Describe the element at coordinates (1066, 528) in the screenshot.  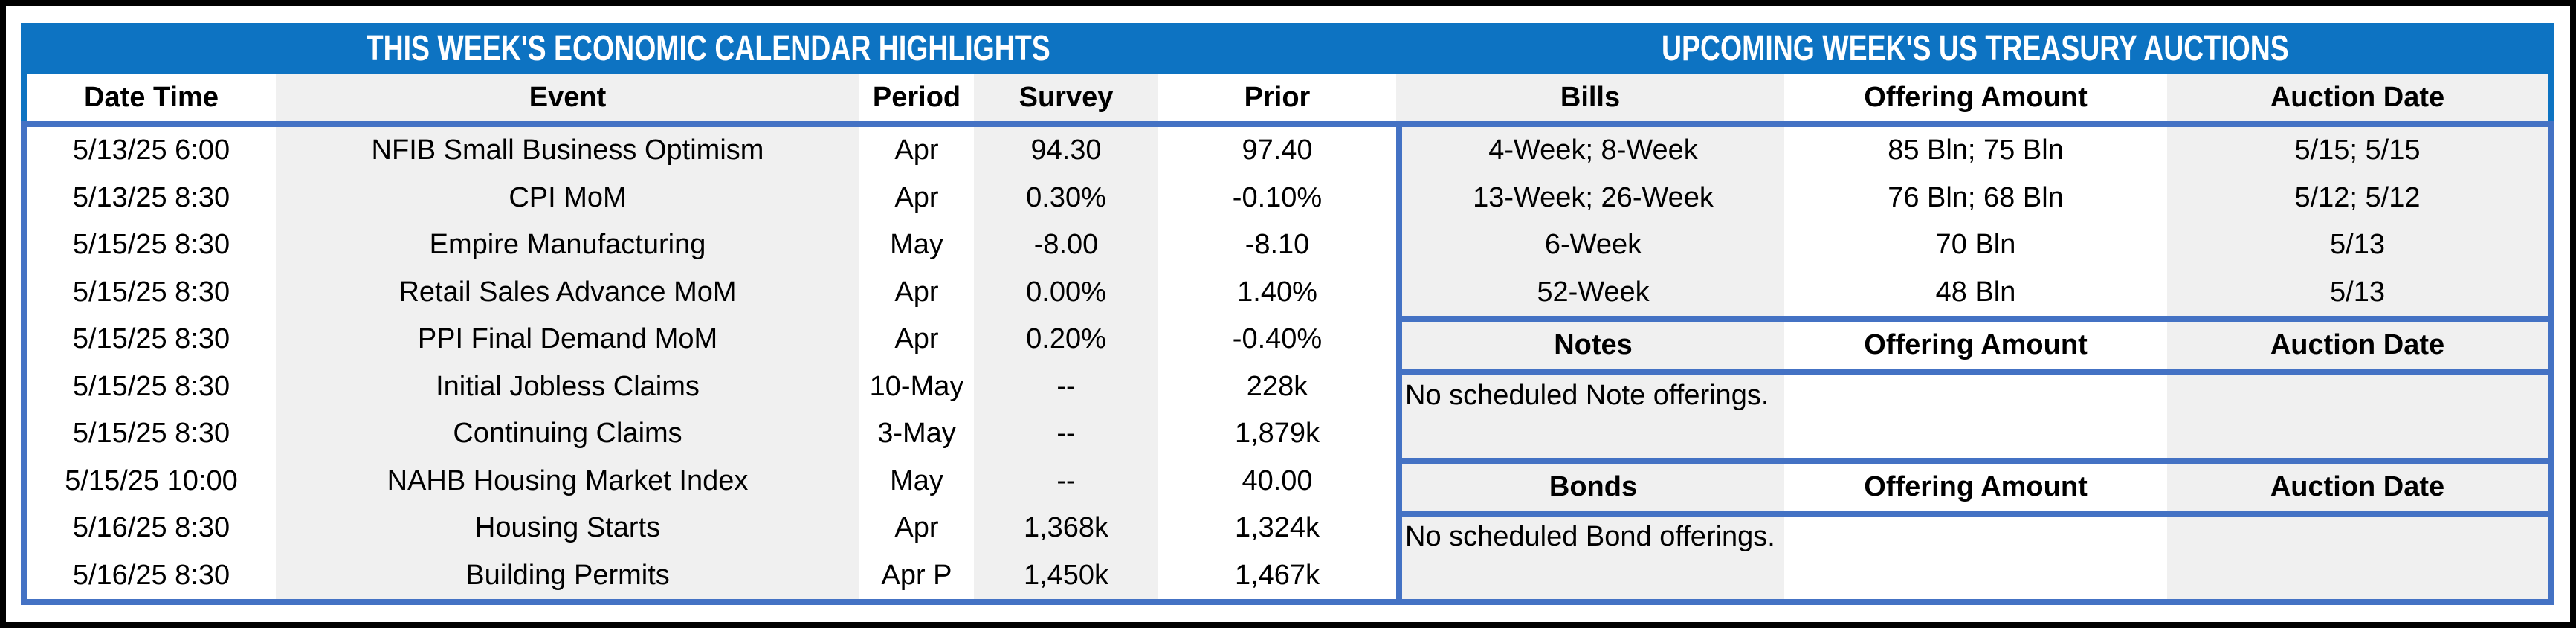
I see `calendar-cell: 1,368k` at that location.